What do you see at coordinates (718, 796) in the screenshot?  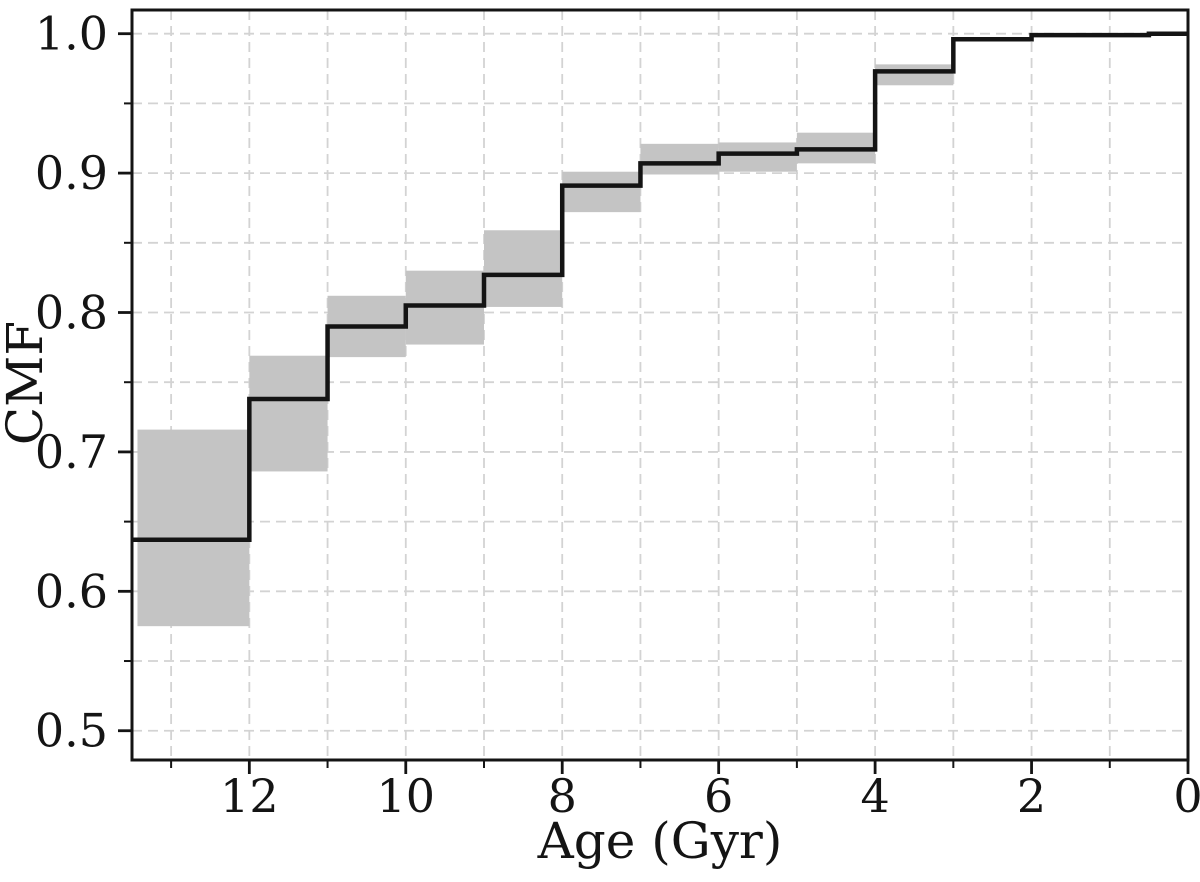 I see `x-tick-label: 6` at bounding box center [718, 796].